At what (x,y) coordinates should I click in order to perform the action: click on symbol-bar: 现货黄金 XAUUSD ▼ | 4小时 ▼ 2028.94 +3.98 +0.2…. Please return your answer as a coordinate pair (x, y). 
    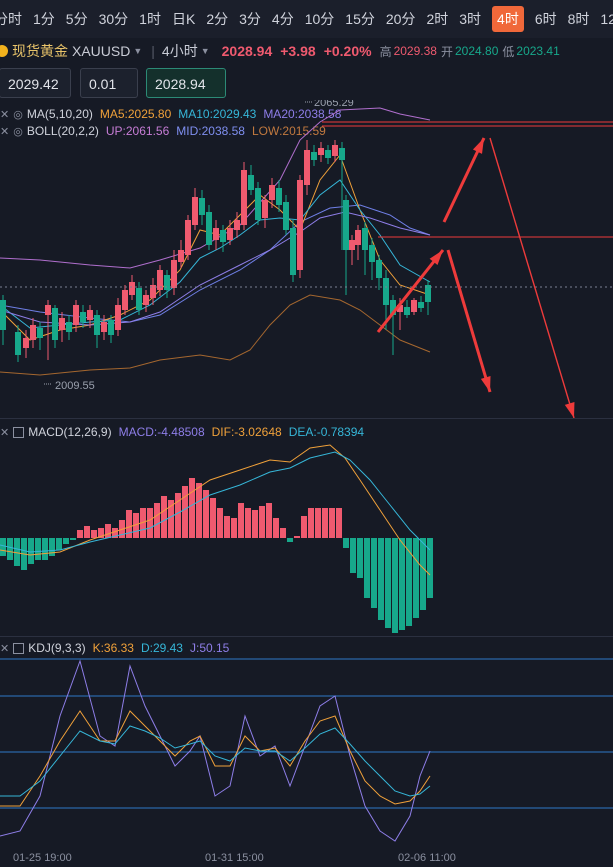
    Looking at the image, I should click on (306, 51).